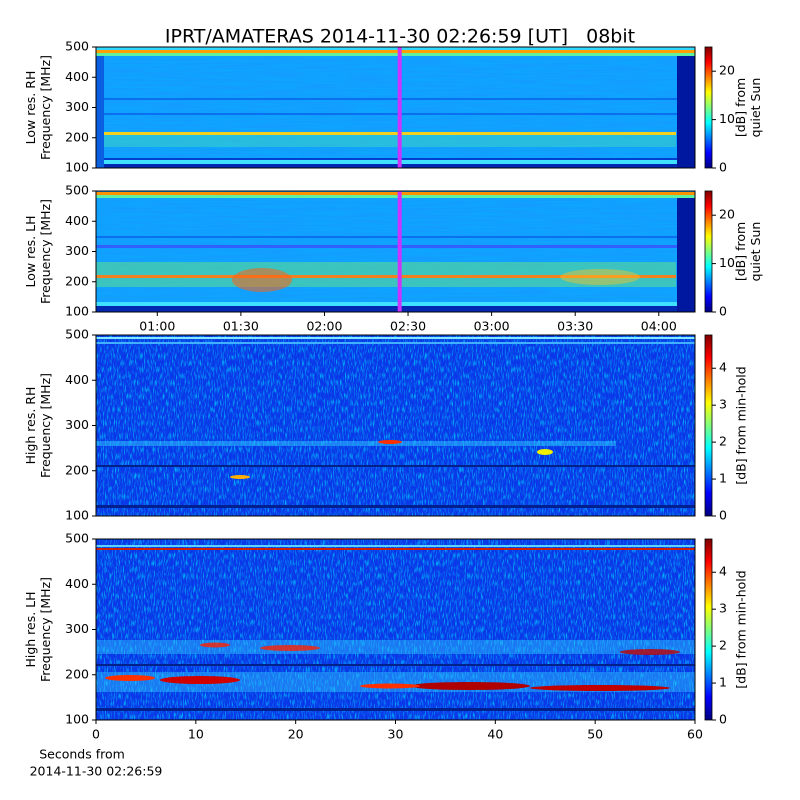  I want to click on y-axis-label: High res. LH, so click(30, 629).